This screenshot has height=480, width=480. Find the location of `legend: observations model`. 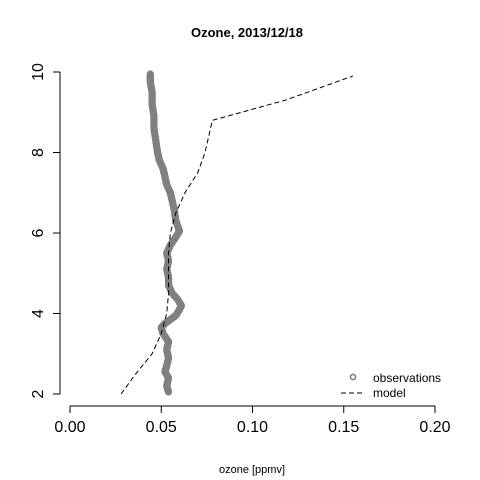

legend: observations model is located at coordinates (391, 385).